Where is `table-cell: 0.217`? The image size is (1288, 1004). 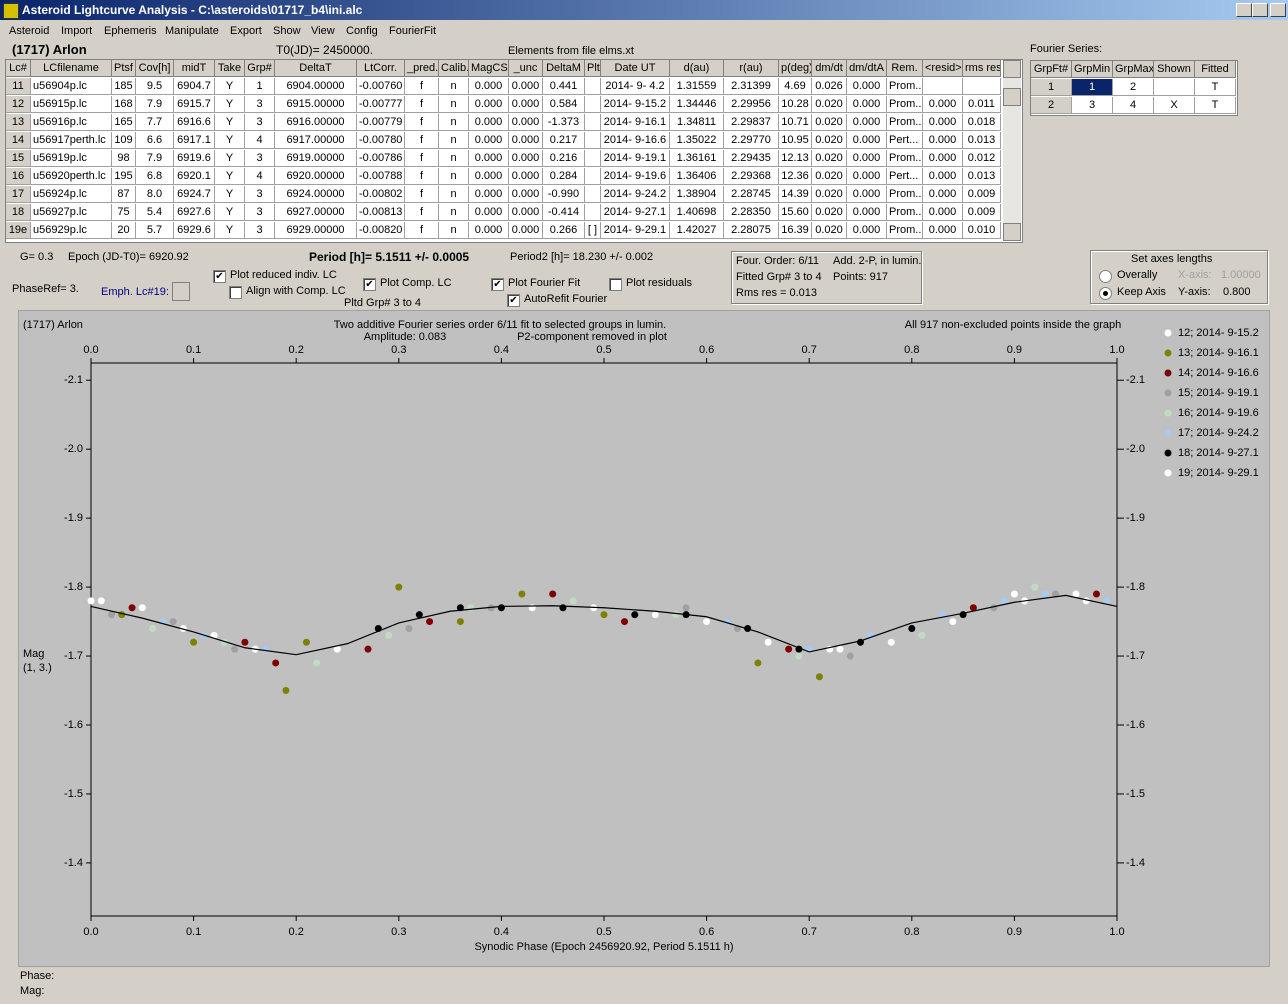
table-cell: 0.217 is located at coordinates (564, 140).